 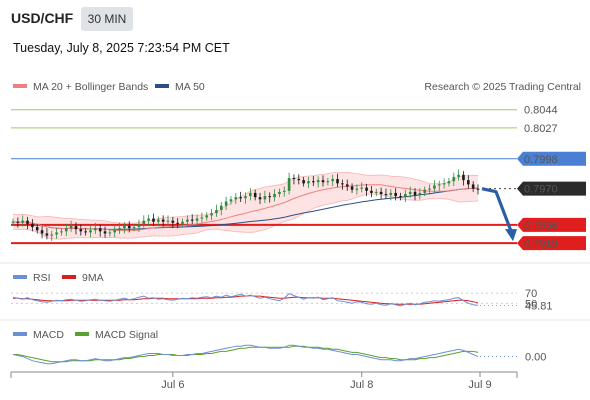 What do you see at coordinates (58, 278) in the screenshot?
I see `rsi-legend: RSI 9MA` at bounding box center [58, 278].